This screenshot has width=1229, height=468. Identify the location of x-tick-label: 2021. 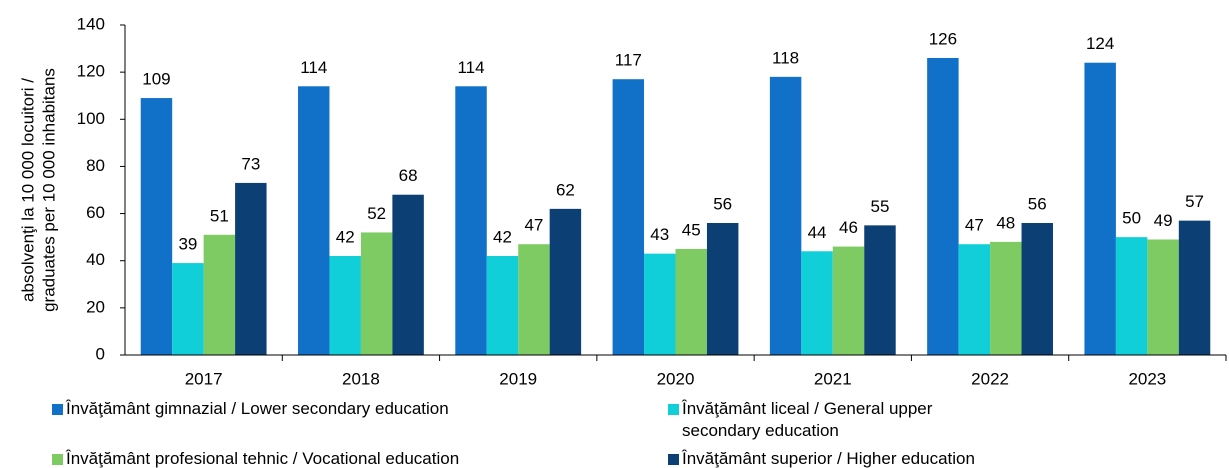
(833, 378).